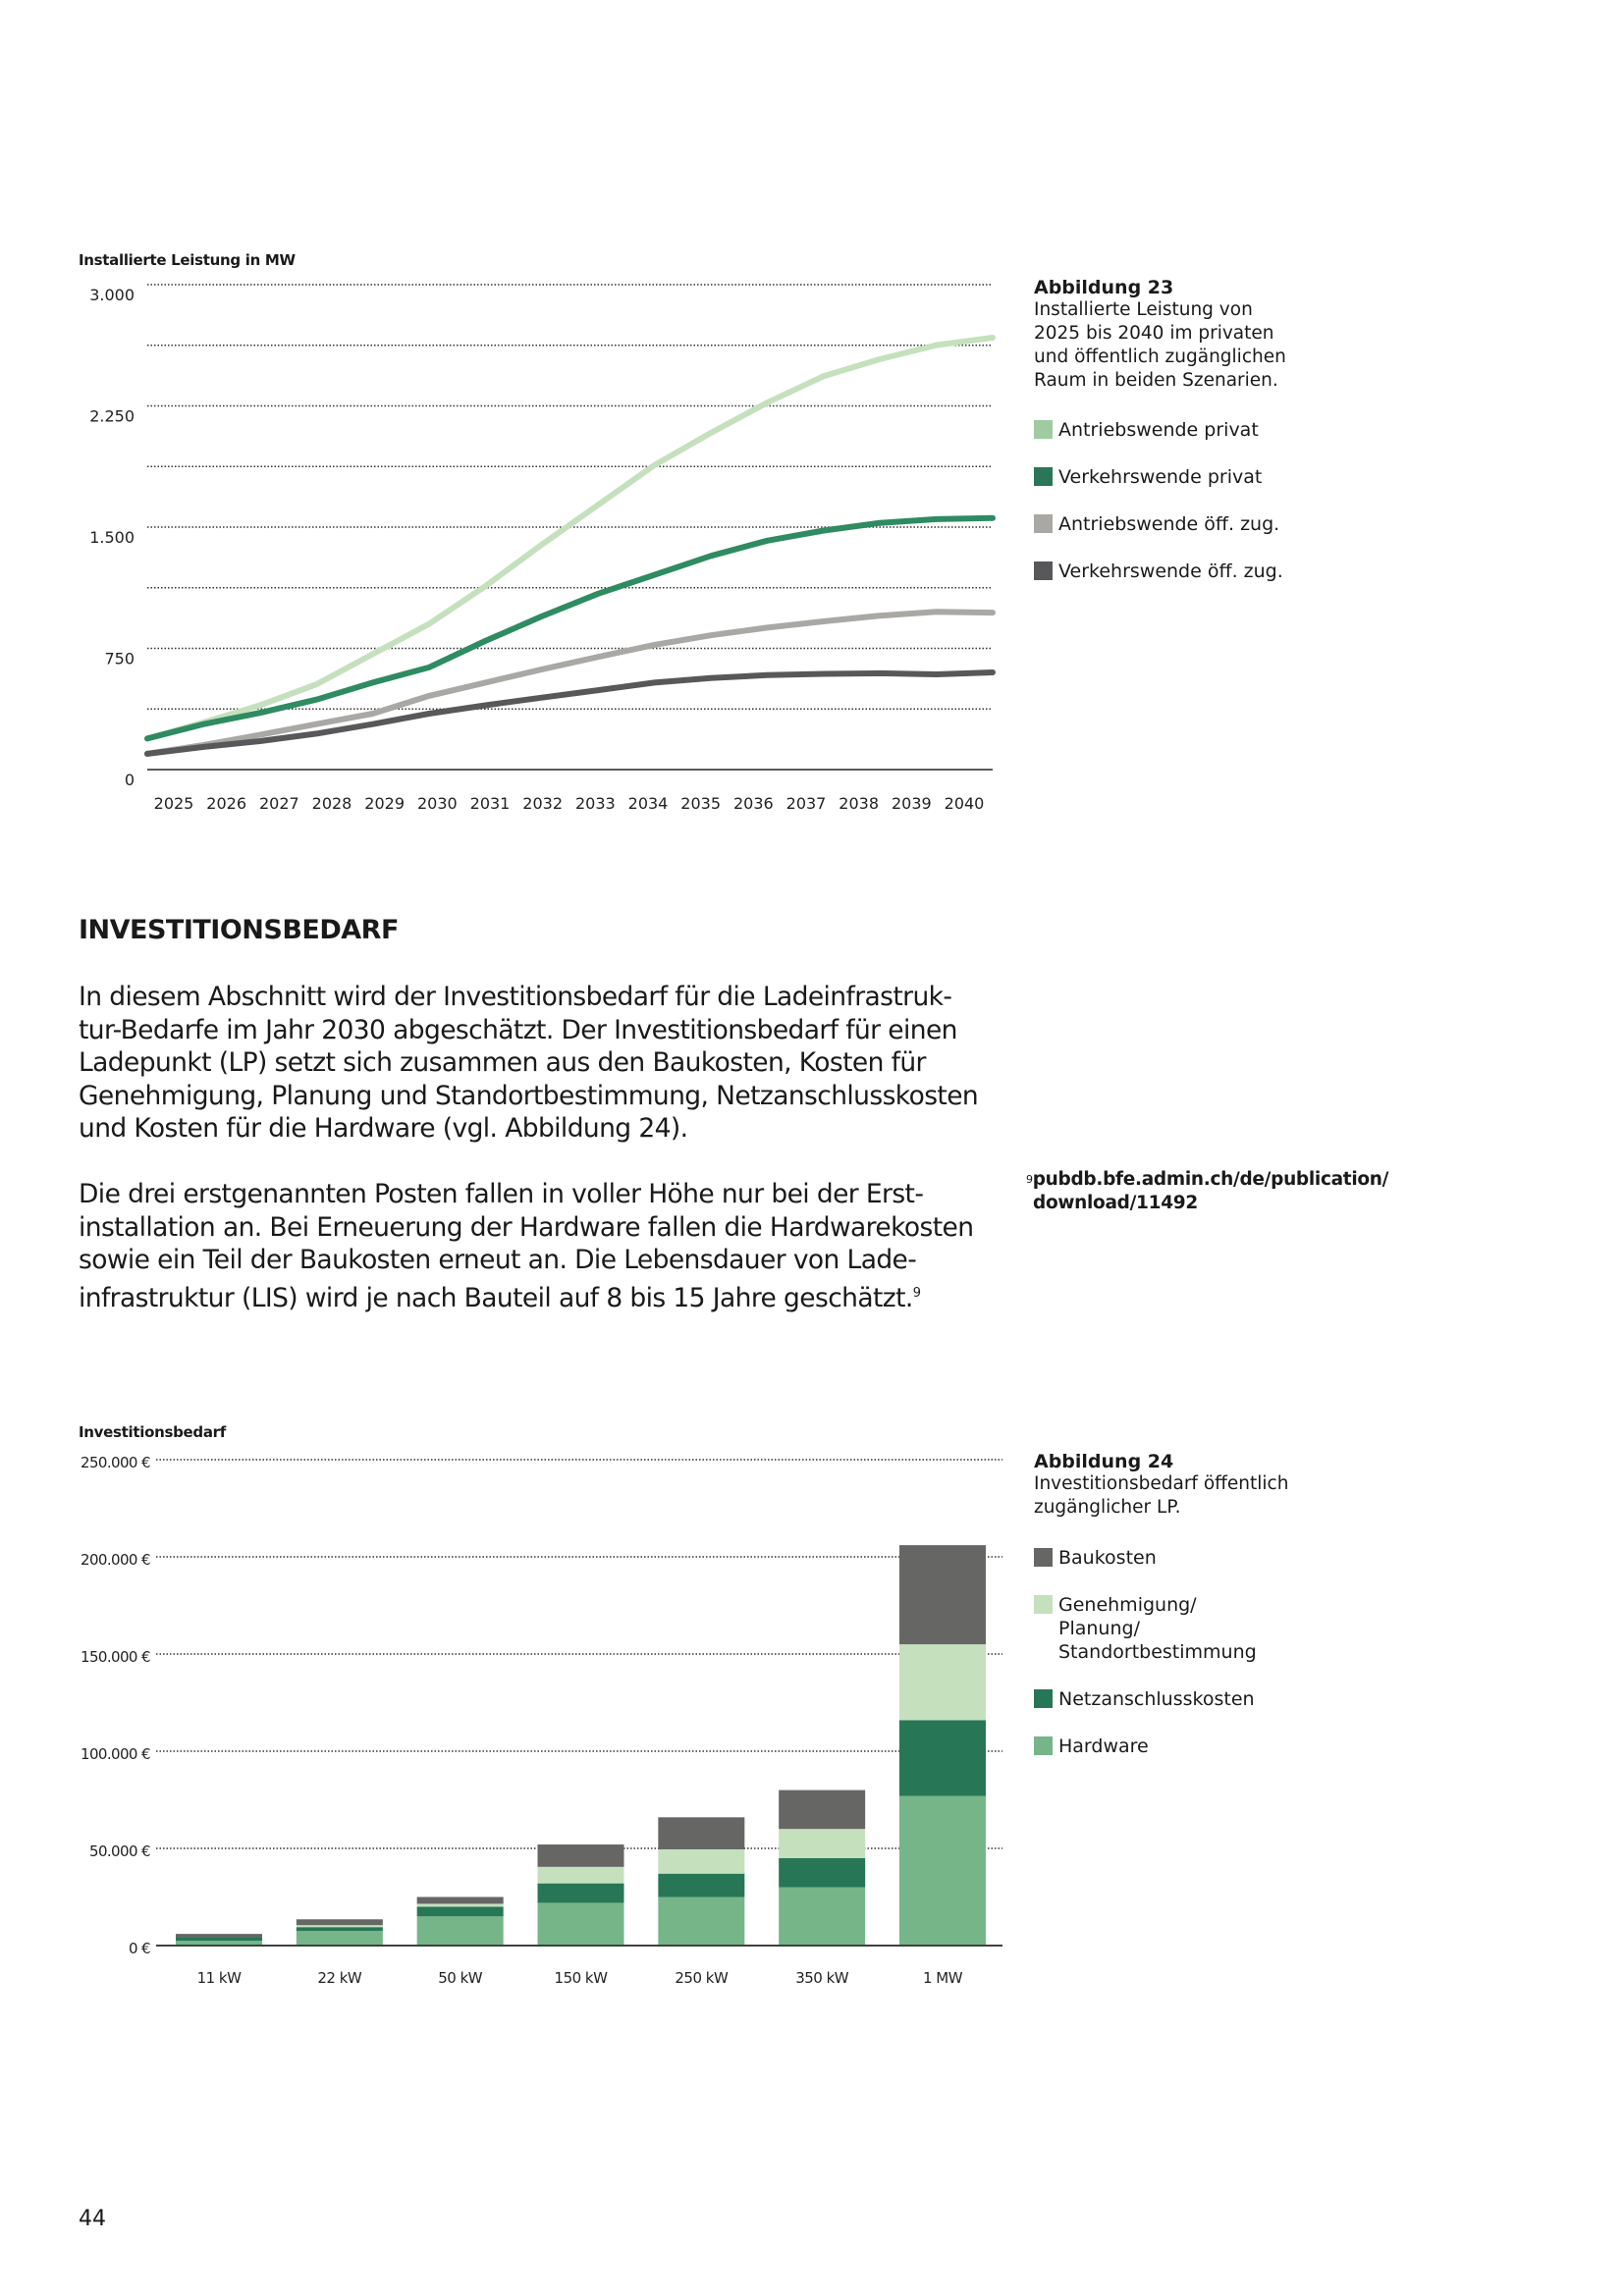 The width and height of the screenshot is (1624, 2296). I want to click on footnote-link: pubdb.bfe.admin.ch/de/publication/, so click(1210, 1179).